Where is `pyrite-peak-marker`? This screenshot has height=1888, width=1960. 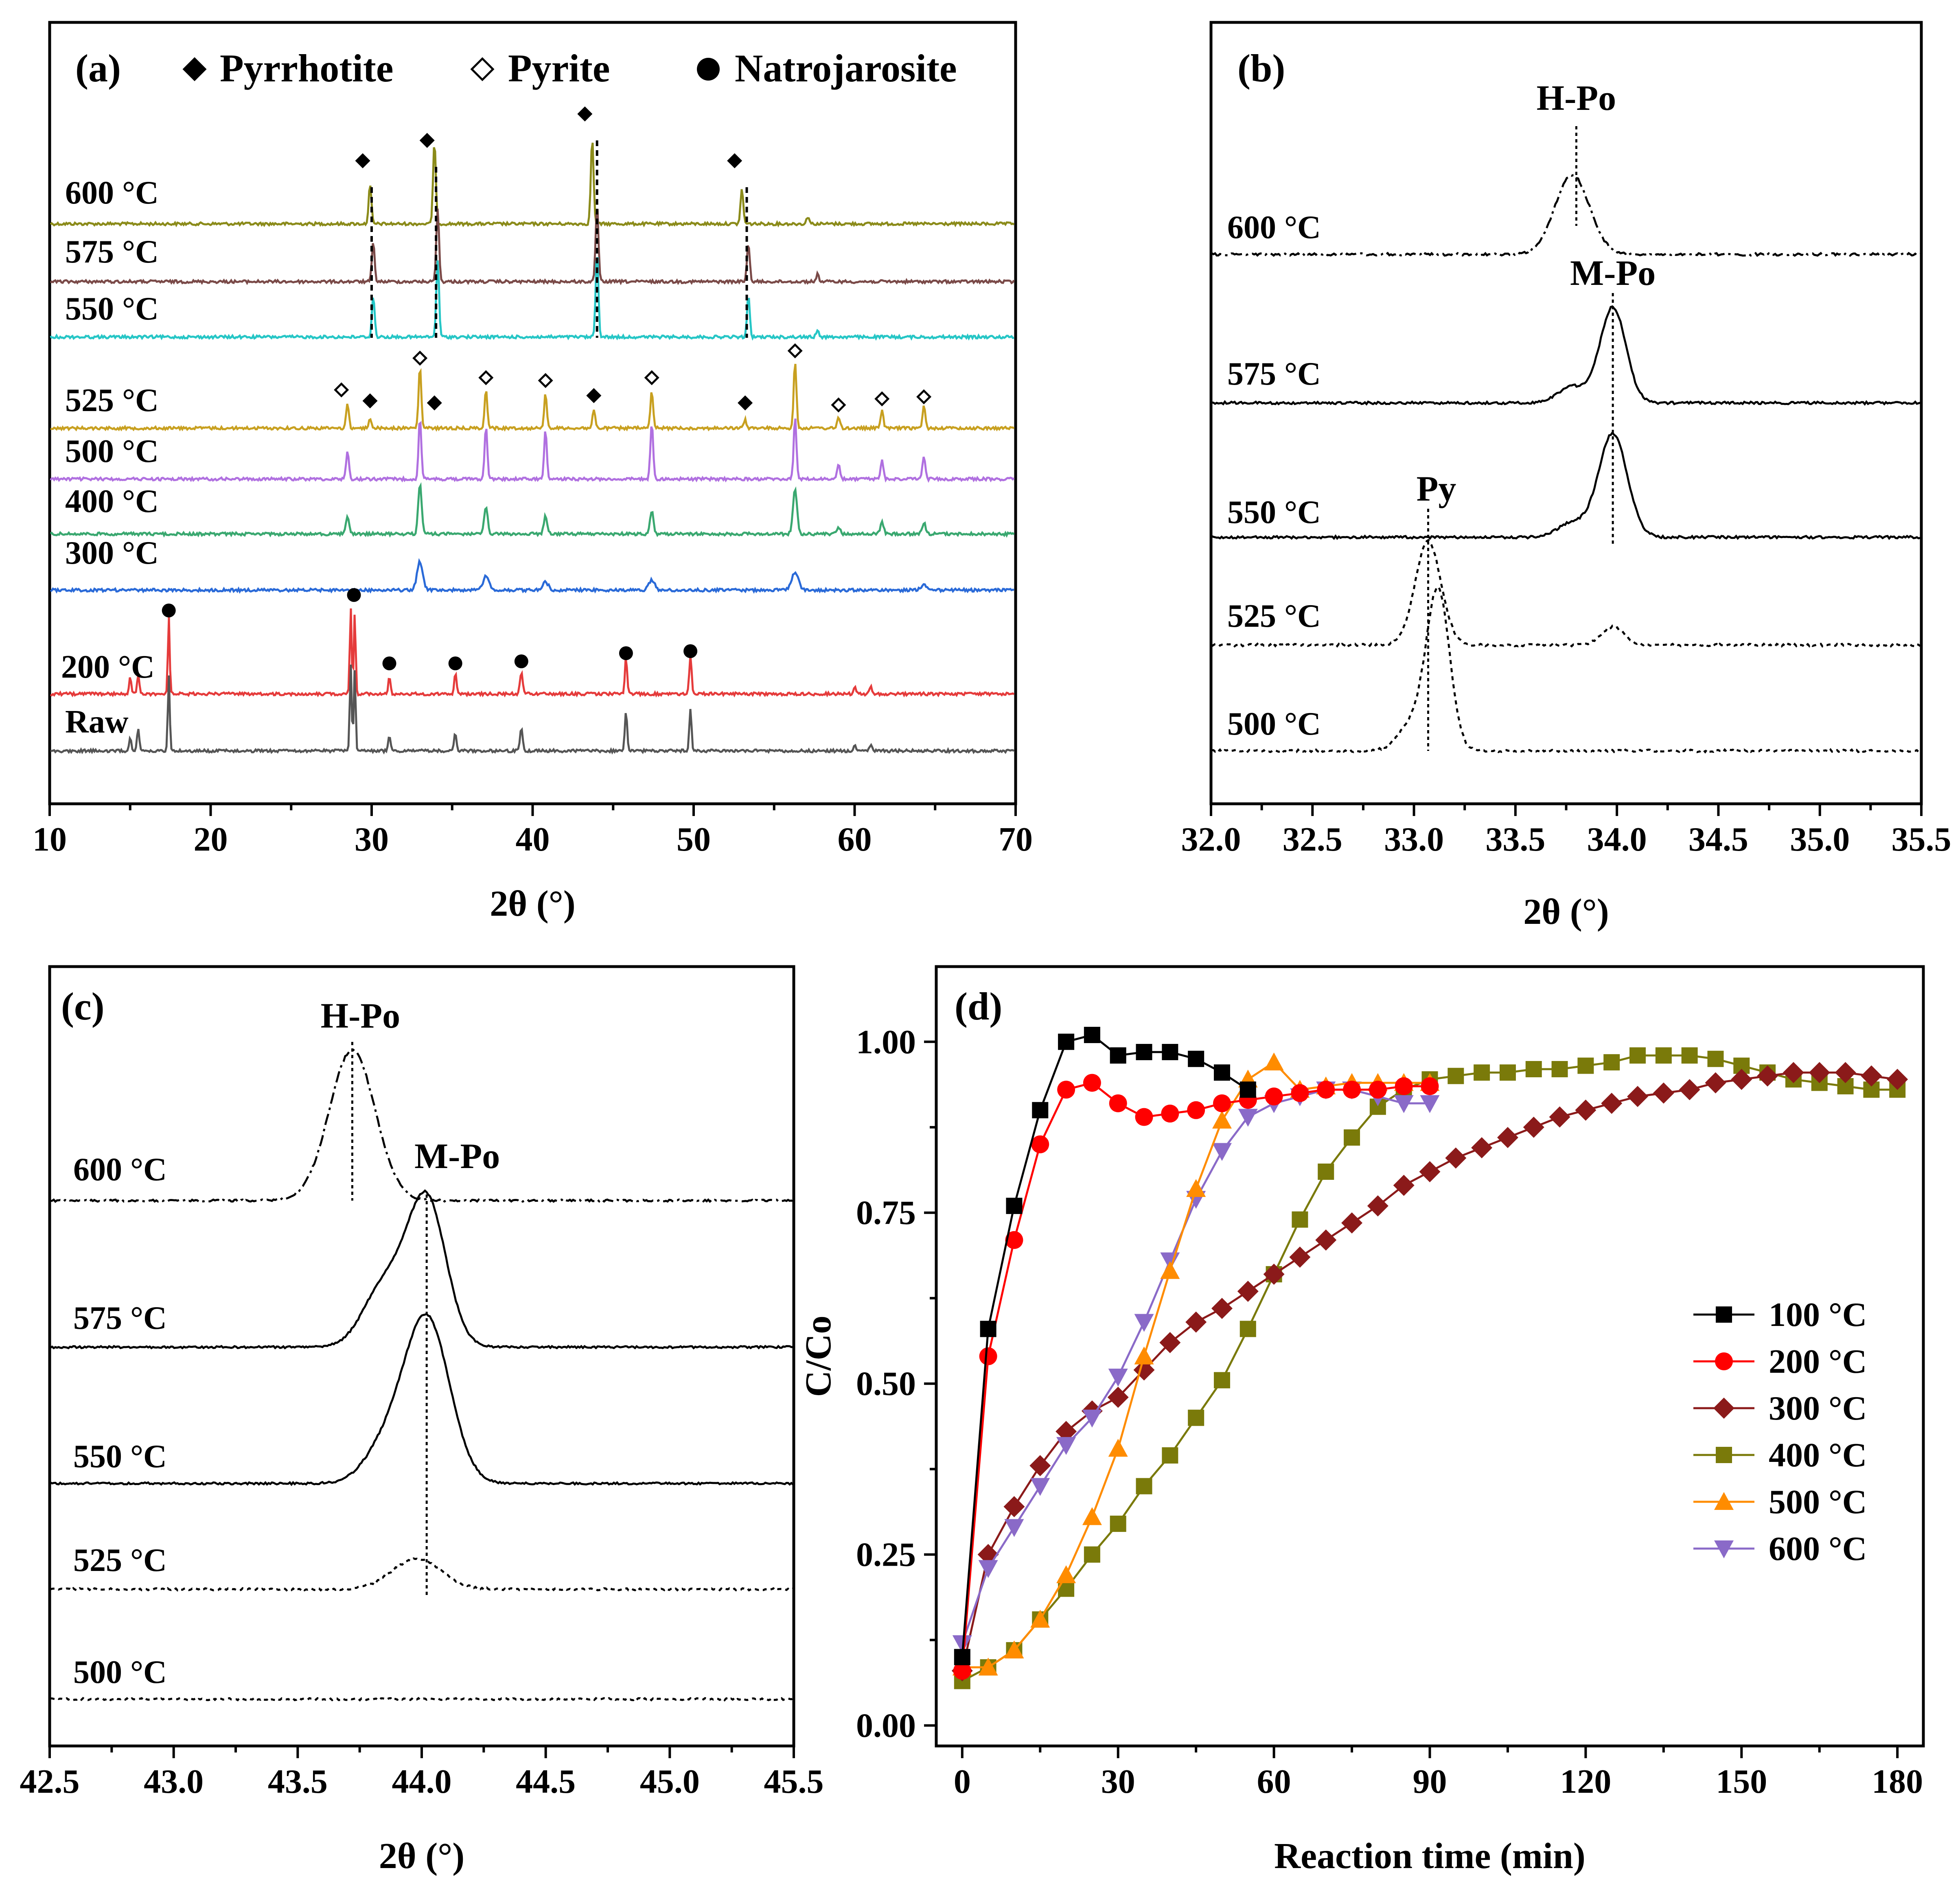
pyrite-peak-marker is located at coordinates (342, 390).